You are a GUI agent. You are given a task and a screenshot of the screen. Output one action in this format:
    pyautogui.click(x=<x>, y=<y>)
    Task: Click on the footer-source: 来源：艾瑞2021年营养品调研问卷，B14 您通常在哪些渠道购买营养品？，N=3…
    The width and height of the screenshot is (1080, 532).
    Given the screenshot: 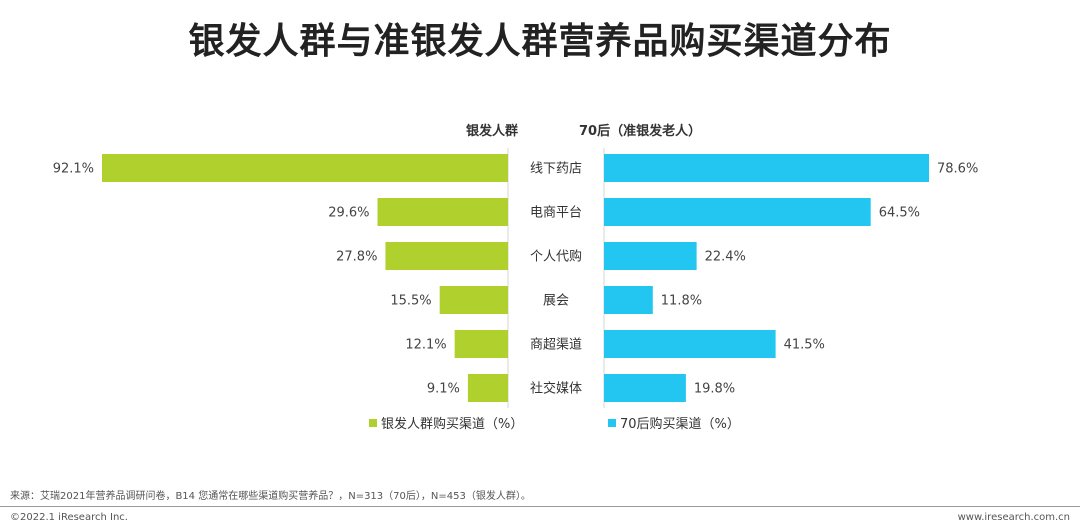 What is the action you would take?
    pyautogui.click(x=270, y=496)
    